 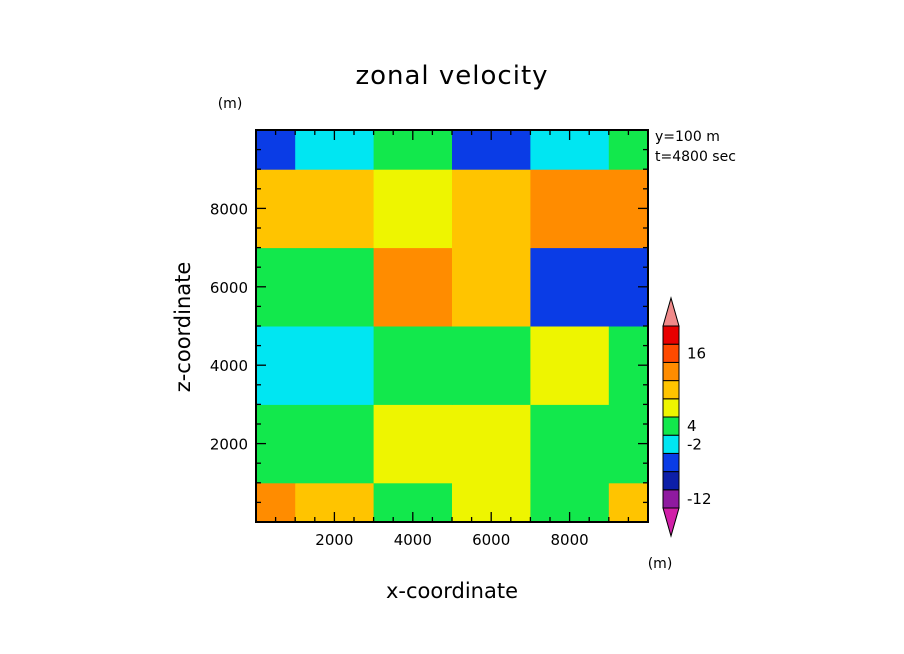 I want to click on y-axis-label: z-coordinate, so click(x=183, y=327).